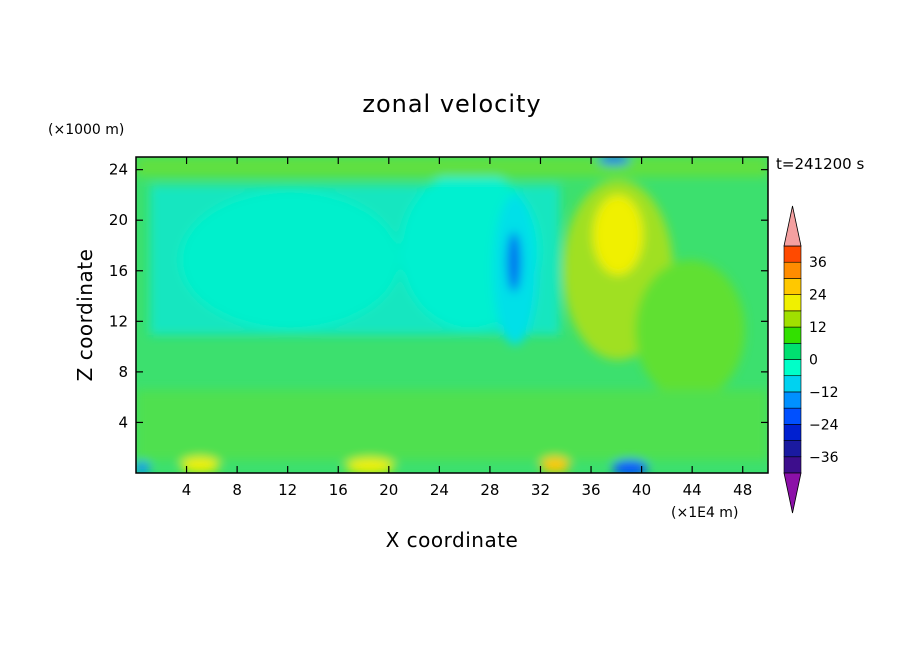 The image size is (904, 654). I want to click on y-tick-label: 16, so click(118, 271).